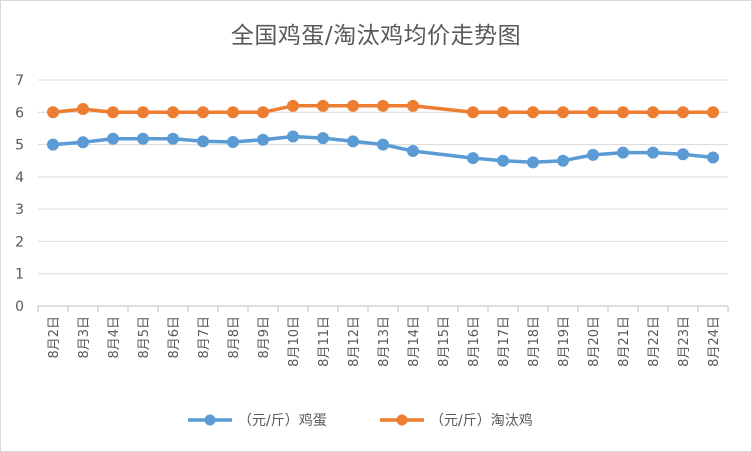 This screenshot has height=452, width=752. I want to click on y-tick-label: 1, so click(19, 275).